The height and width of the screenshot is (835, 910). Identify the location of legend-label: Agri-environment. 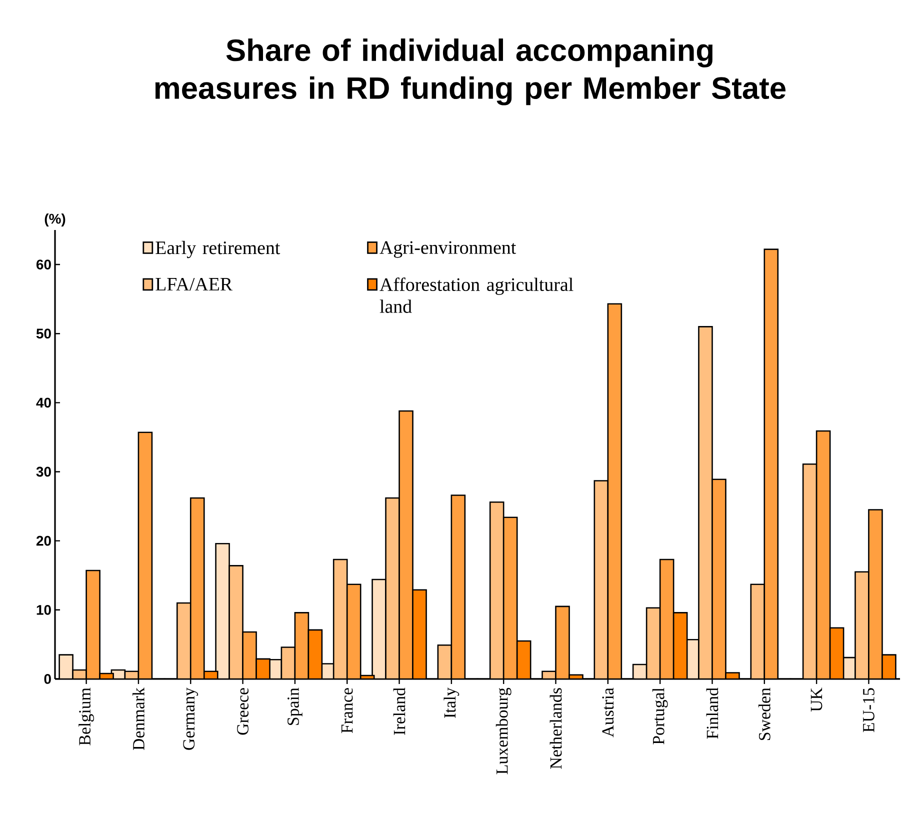
(448, 249).